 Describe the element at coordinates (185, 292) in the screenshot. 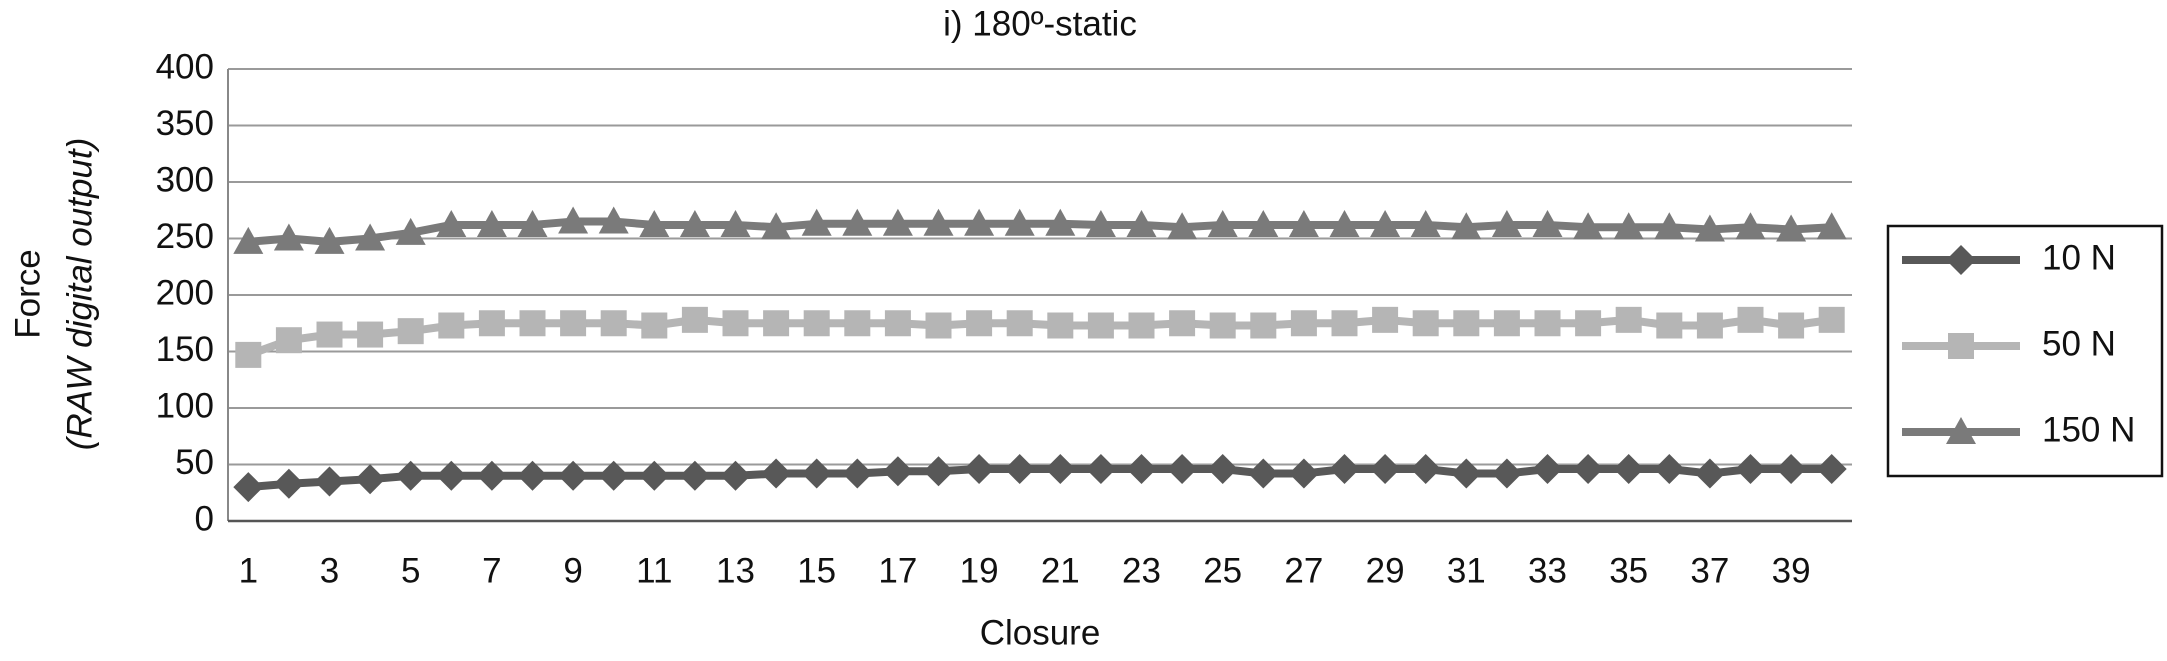

I see `y-tick-label: 200` at that location.